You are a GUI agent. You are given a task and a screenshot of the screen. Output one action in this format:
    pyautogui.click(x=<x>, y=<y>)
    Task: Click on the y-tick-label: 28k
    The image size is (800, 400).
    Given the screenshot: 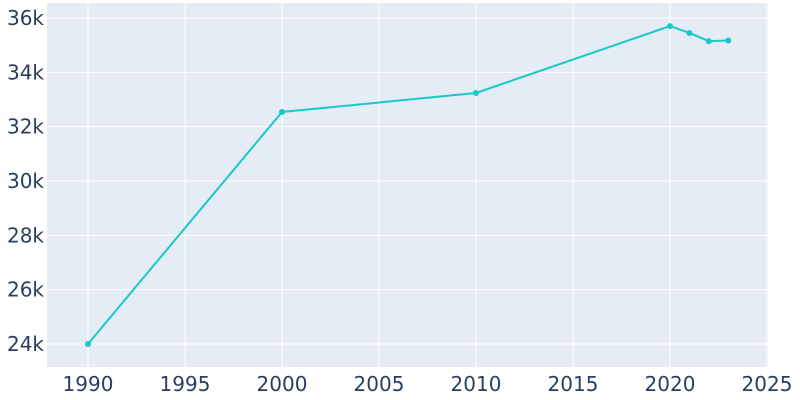 What is the action you would take?
    pyautogui.click(x=25, y=235)
    